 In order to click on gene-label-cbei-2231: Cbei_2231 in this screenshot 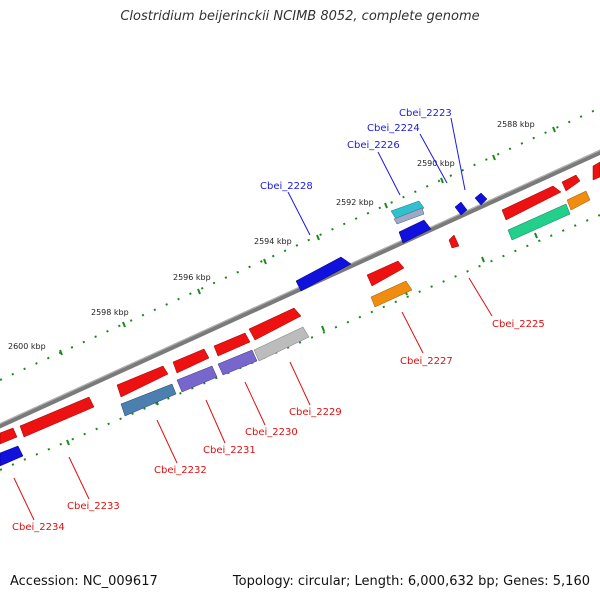, I will do `click(229, 450)`.